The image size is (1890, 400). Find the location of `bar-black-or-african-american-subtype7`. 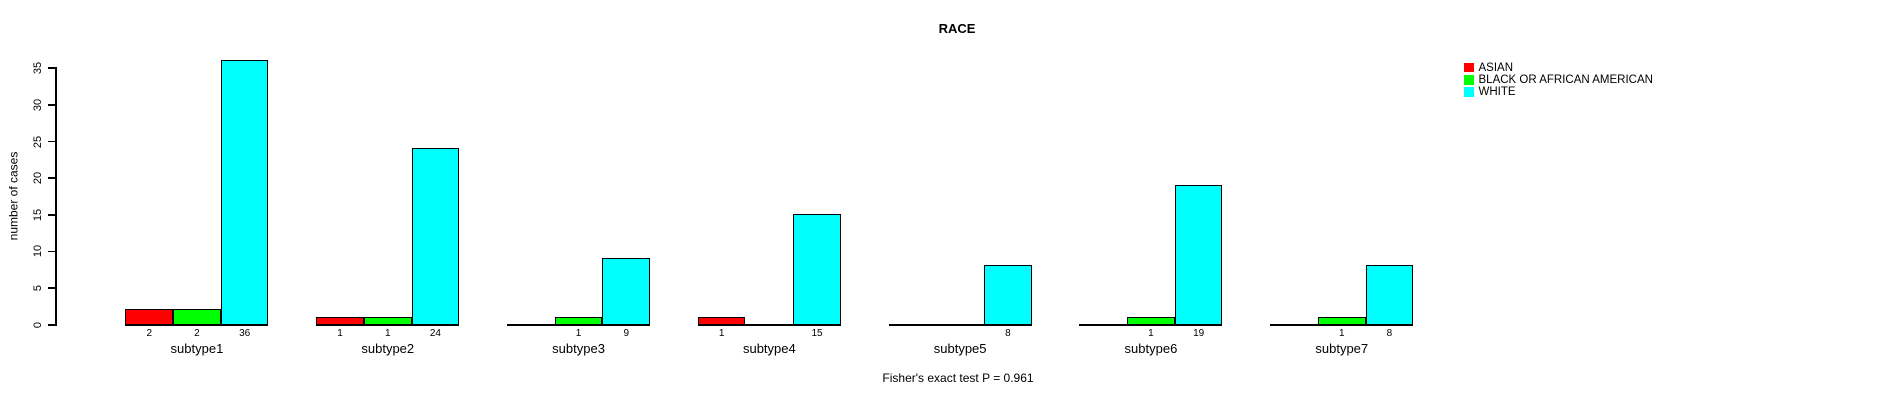

bar-black-or-african-american-subtype7 is located at coordinates (1341, 321).